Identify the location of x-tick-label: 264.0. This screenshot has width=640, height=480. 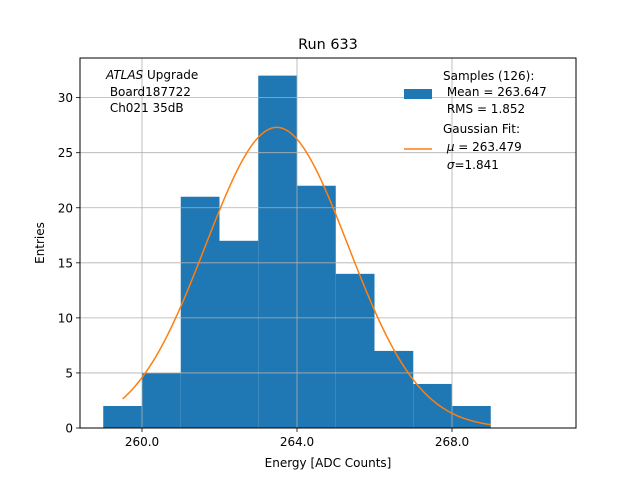
(297, 442).